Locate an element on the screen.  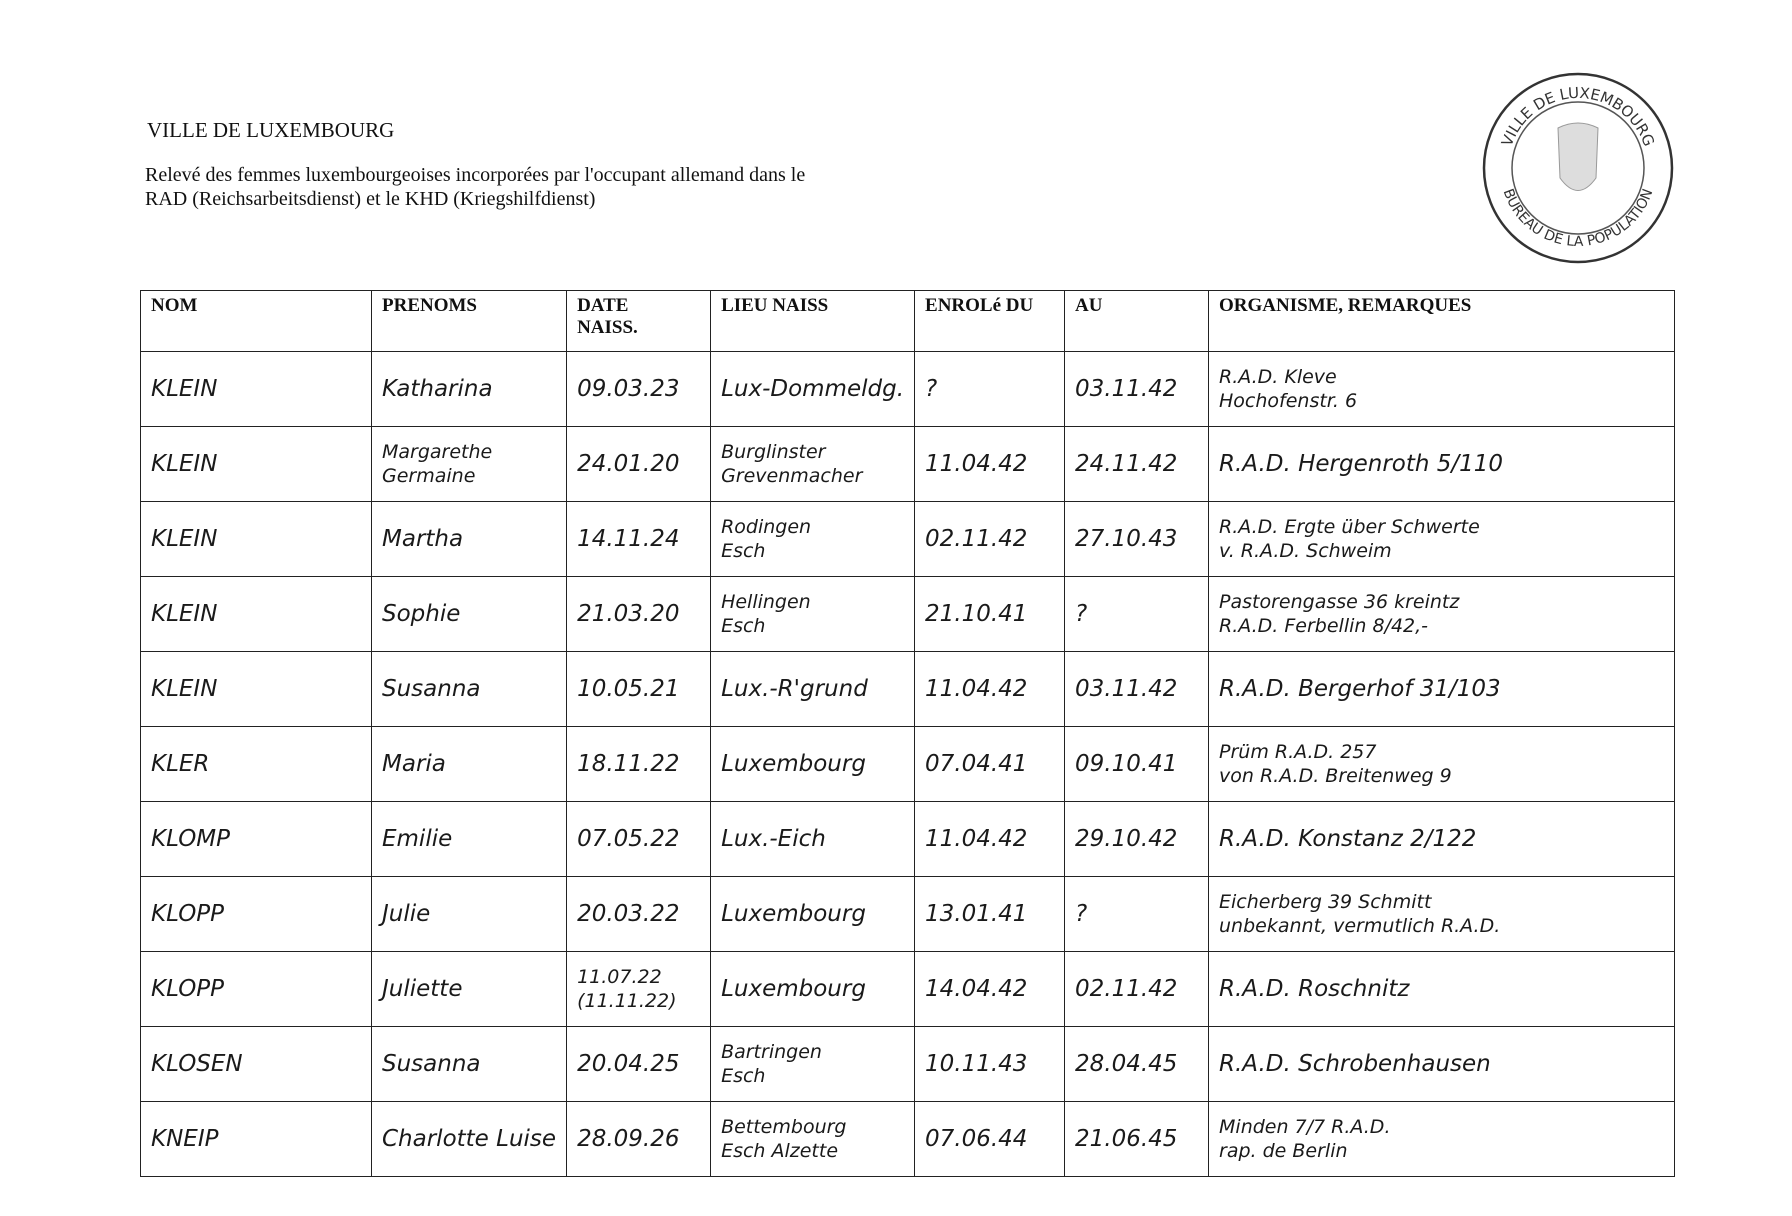
table-cell: Sophie is located at coordinates (469, 614).